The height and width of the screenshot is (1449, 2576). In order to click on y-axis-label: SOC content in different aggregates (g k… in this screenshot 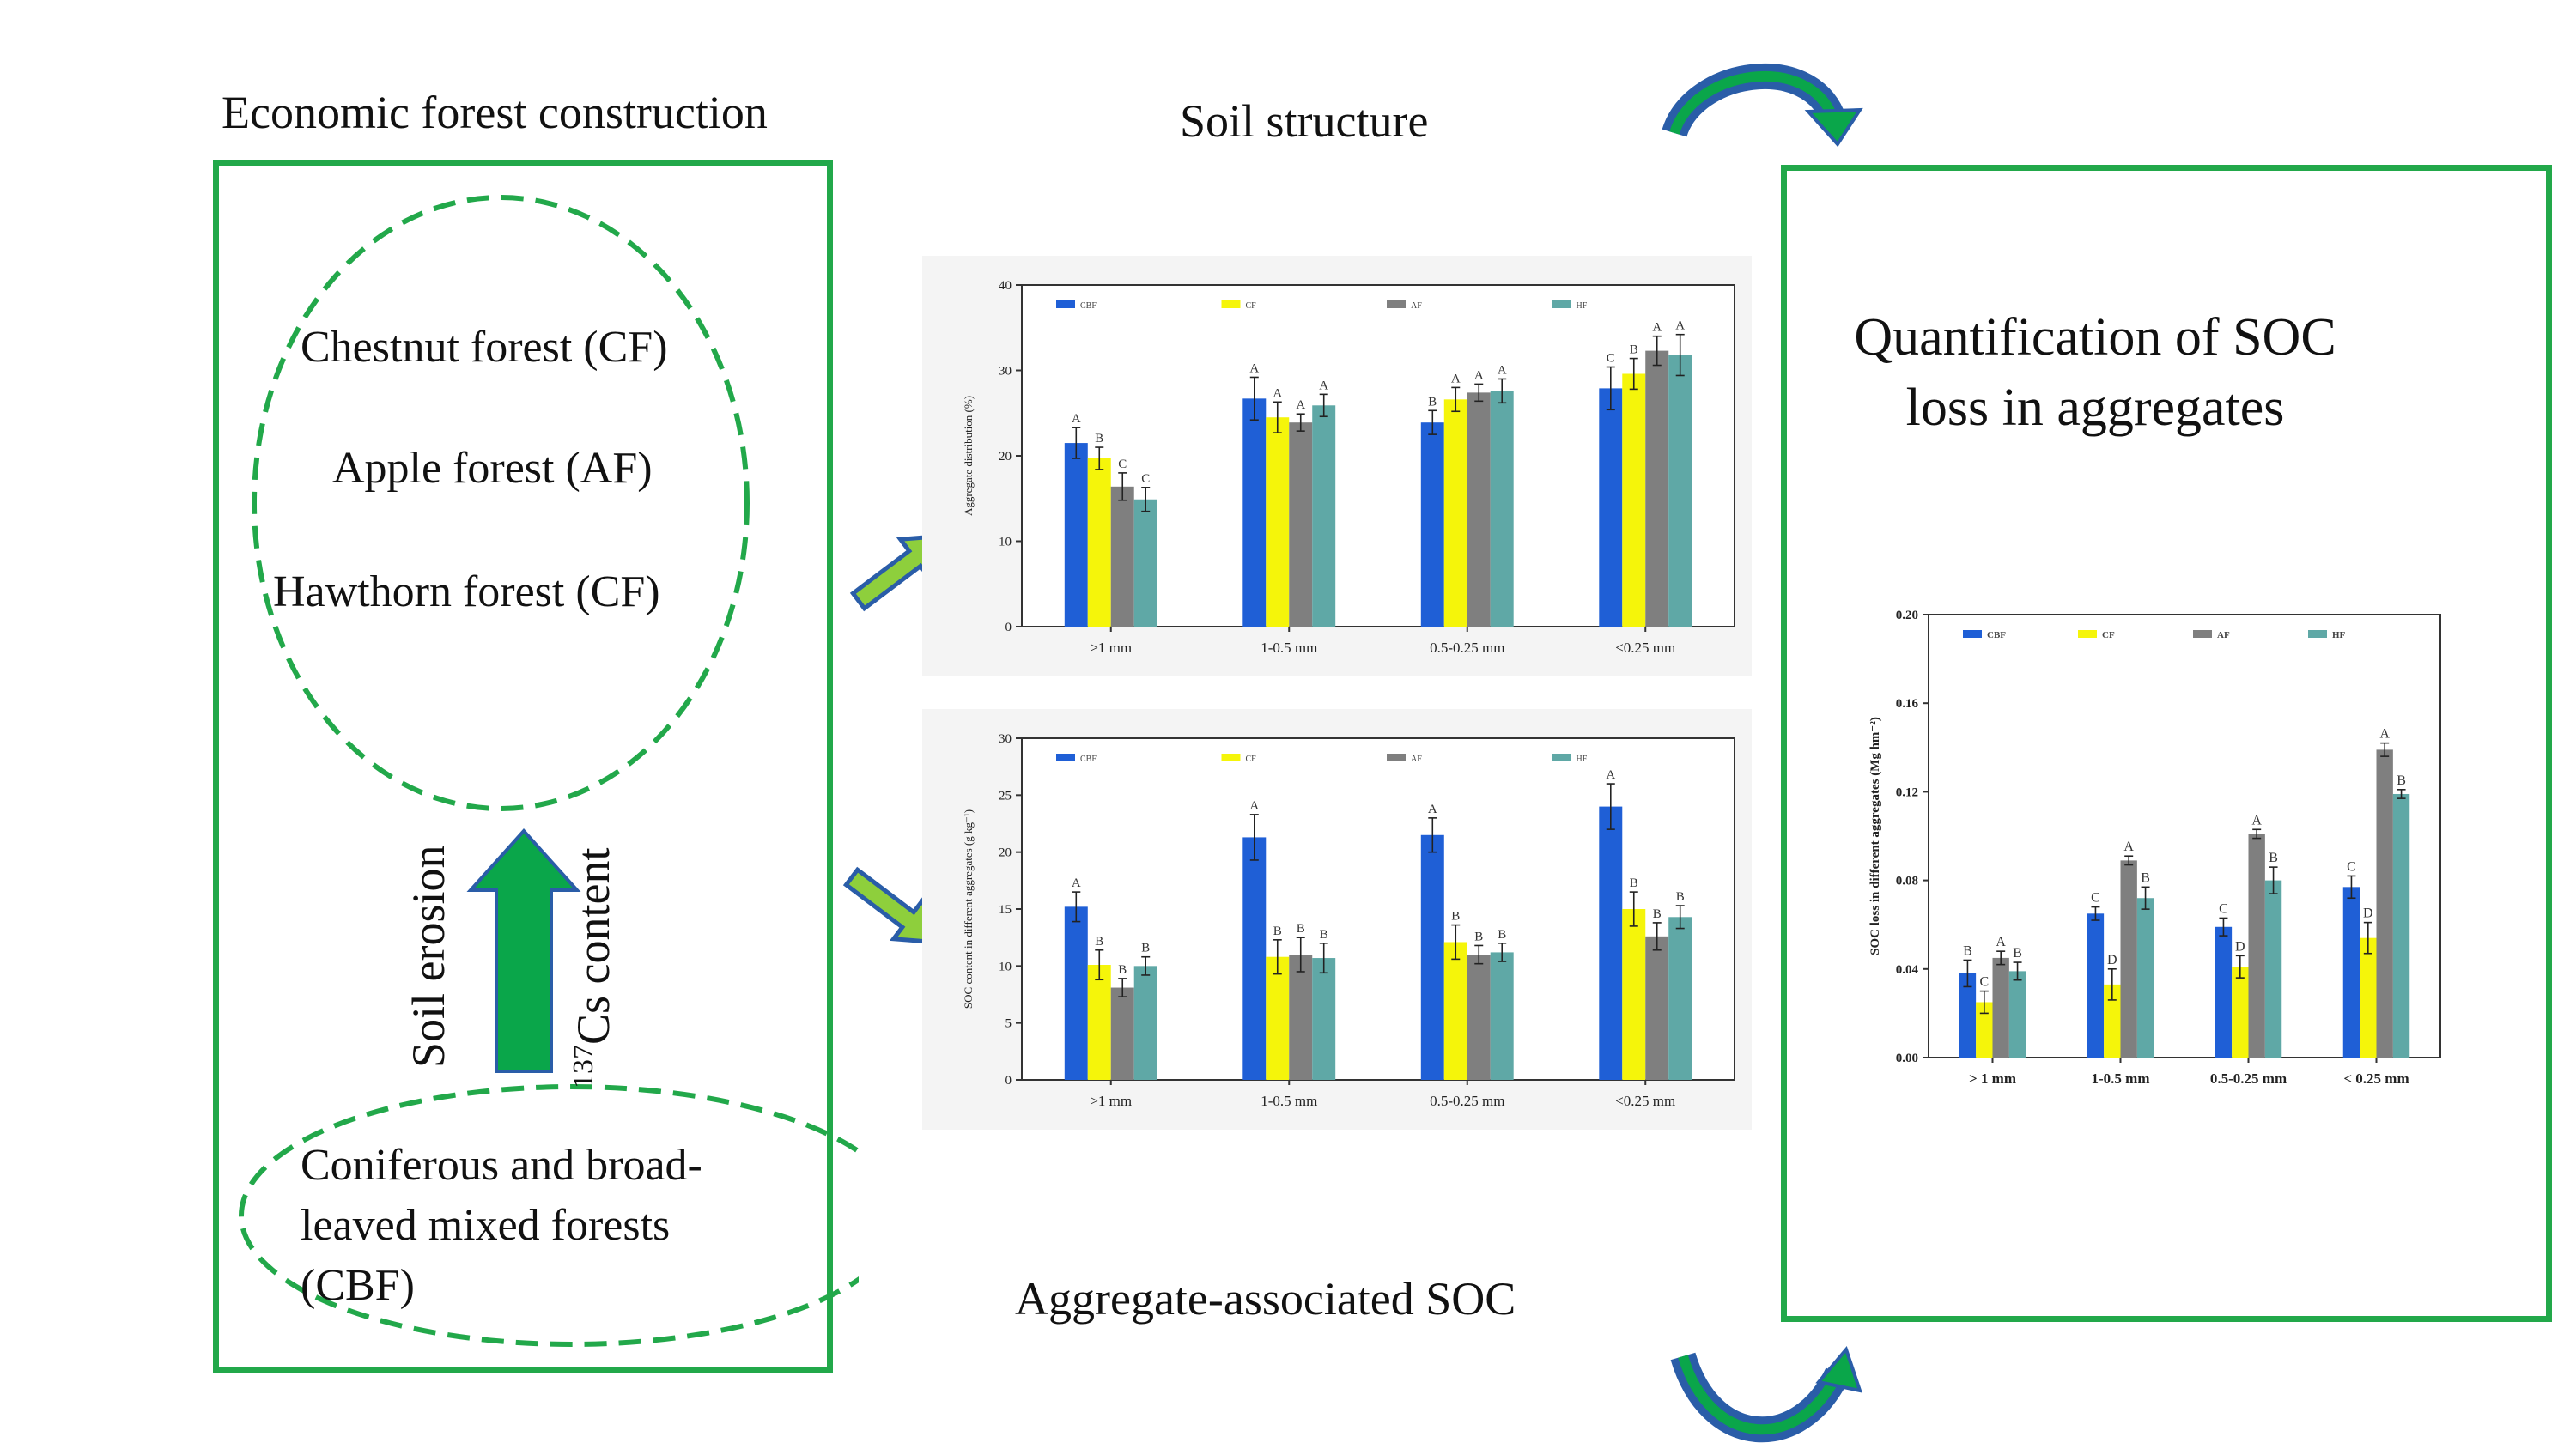, I will do `click(969, 909)`.